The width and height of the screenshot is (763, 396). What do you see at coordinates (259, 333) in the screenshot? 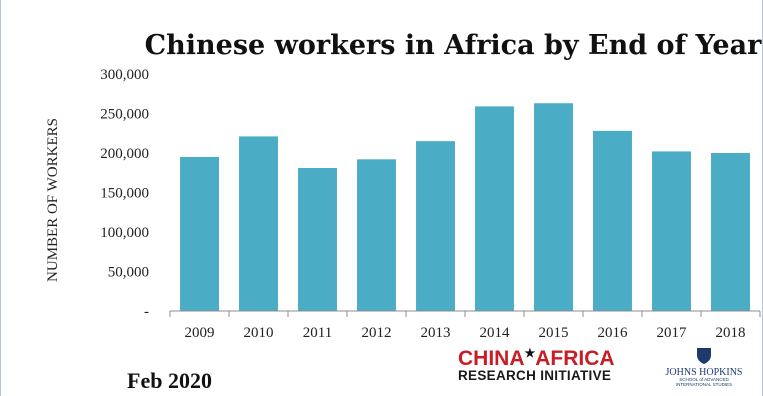
I see `x-tick-label: 2010` at bounding box center [259, 333].